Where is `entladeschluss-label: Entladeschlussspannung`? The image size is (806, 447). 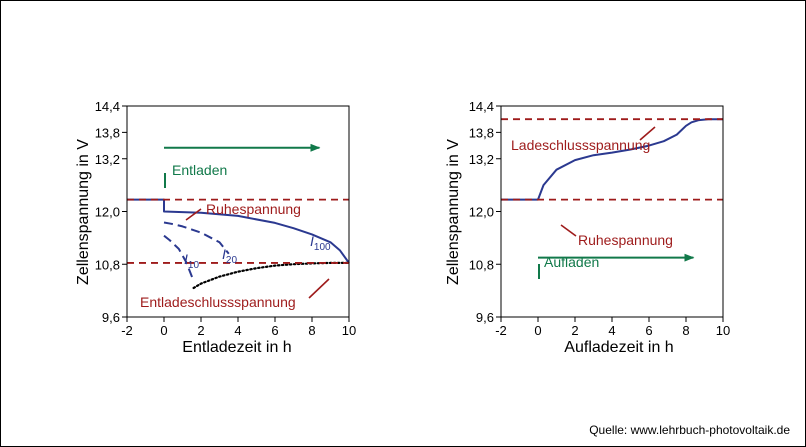
entladeschluss-label: Entladeschlussspannung is located at coordinates (218, 302).